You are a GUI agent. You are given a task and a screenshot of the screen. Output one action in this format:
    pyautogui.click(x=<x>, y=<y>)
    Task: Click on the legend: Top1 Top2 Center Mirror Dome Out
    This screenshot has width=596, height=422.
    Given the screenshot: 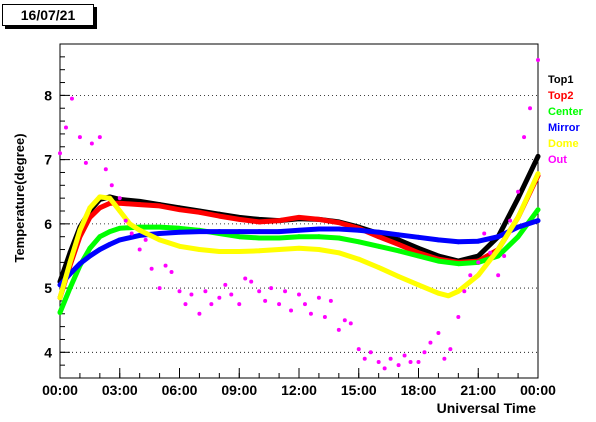 What is the action you would take?
    pyautogui.click(x=565, y=120)
    